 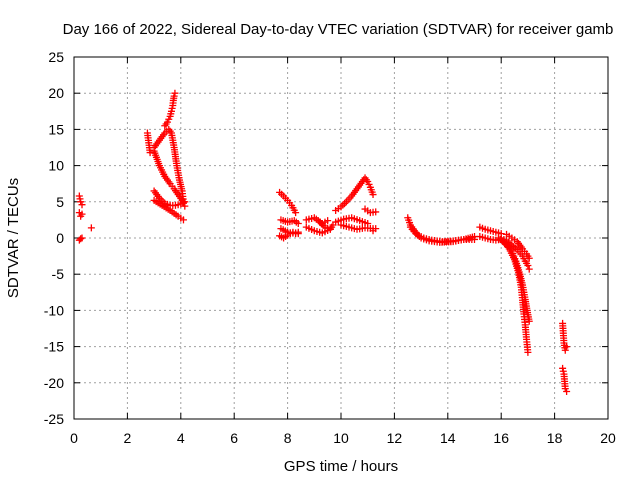 I want to click on y-tick-label: -15, so click(x=54, y=347).